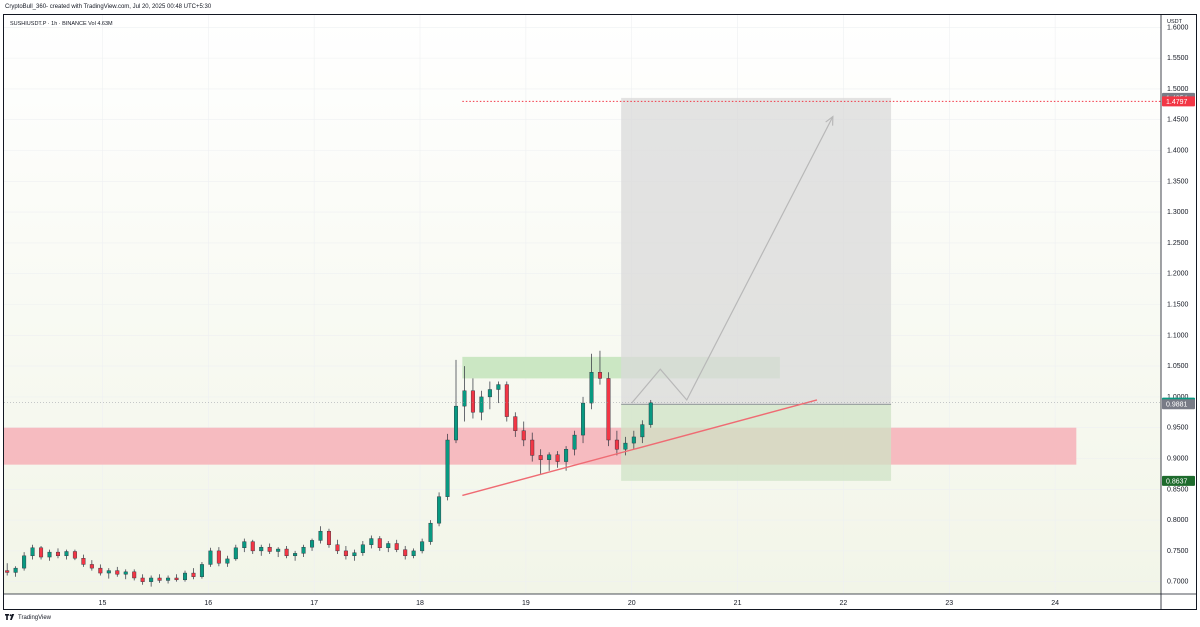 The height and width of the screenshot is (627, 1200). What do you see at coordinates (1175, 22) in the screenshot?
I see `axis-unit: USDT` at bounding box center [1175, 22].